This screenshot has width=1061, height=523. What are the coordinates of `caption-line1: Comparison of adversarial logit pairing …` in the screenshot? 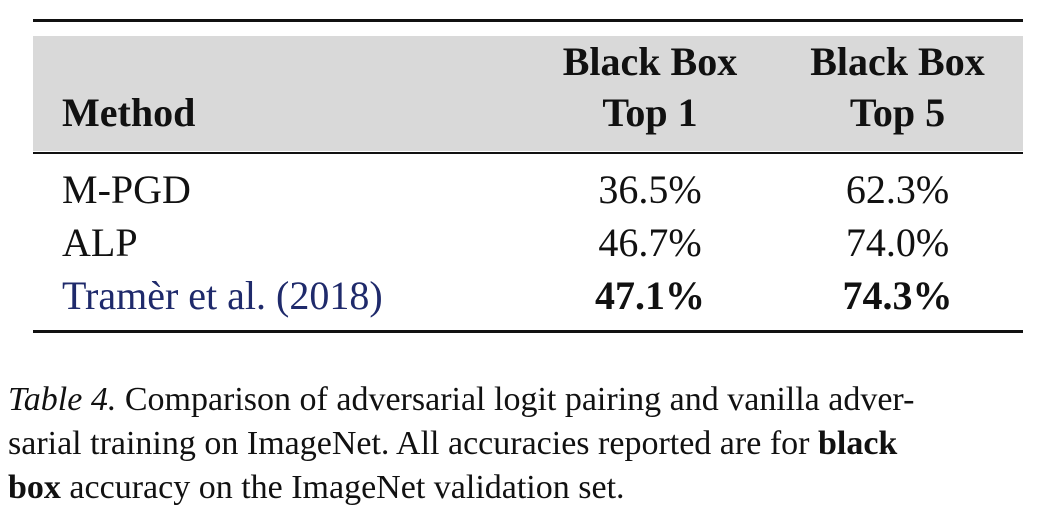 It's located at (515, 399).